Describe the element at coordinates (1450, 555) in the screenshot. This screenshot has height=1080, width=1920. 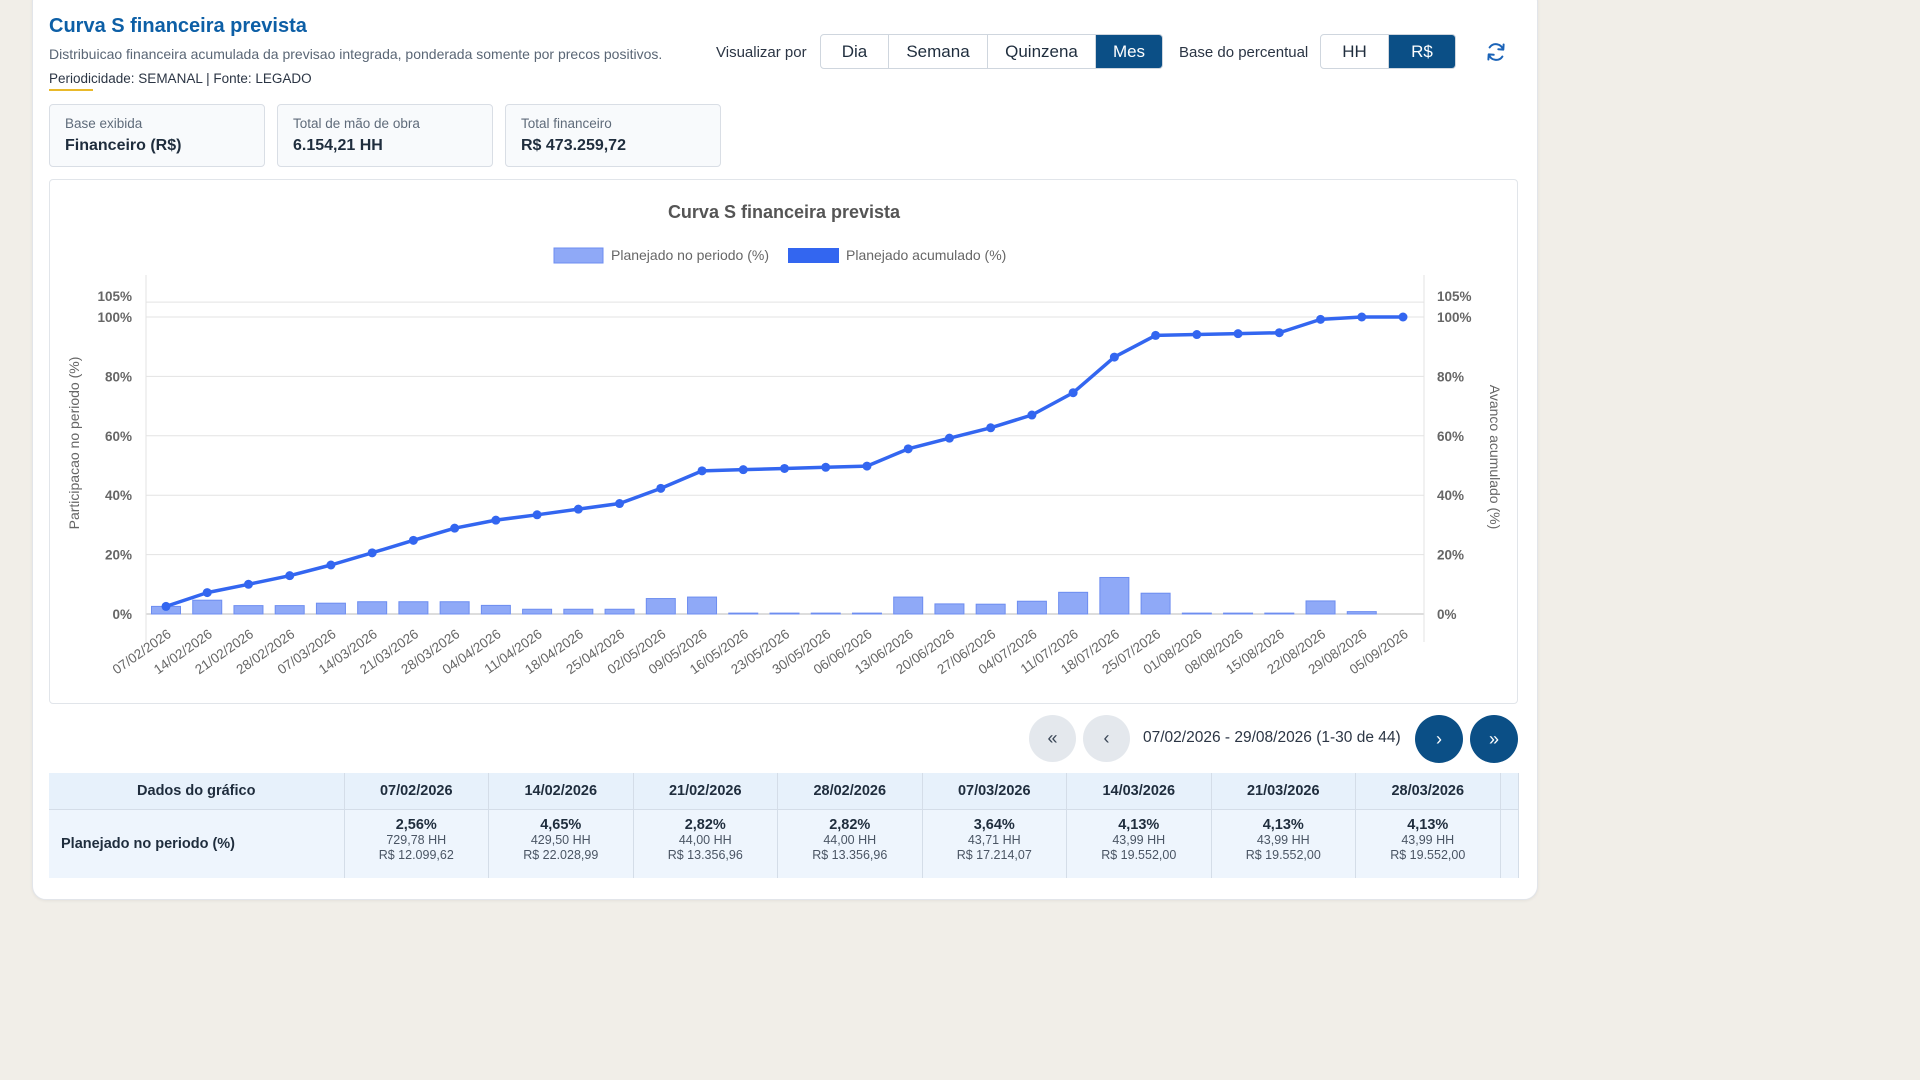
I see `y-tick-right: 20%` at that location.